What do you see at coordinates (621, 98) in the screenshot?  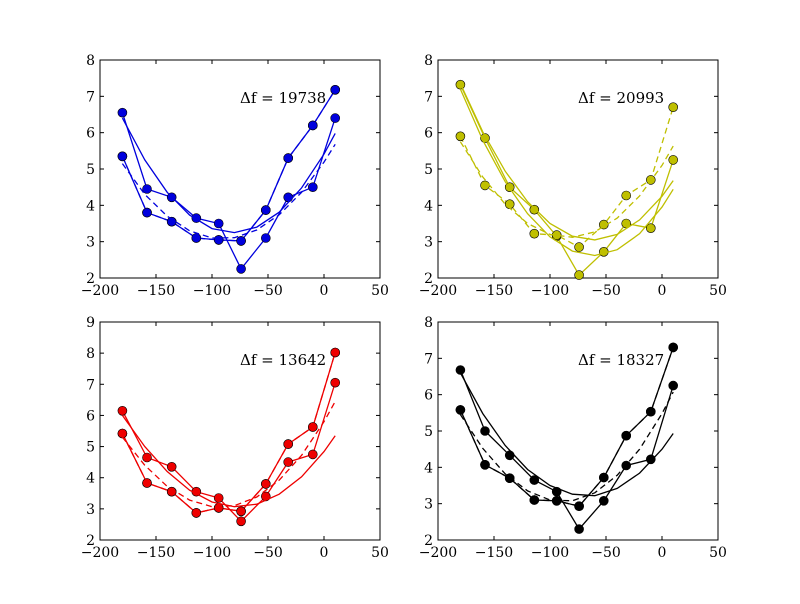 I see `delta-f-annotation: Δf = 20993` at bounding box center [621, 98].